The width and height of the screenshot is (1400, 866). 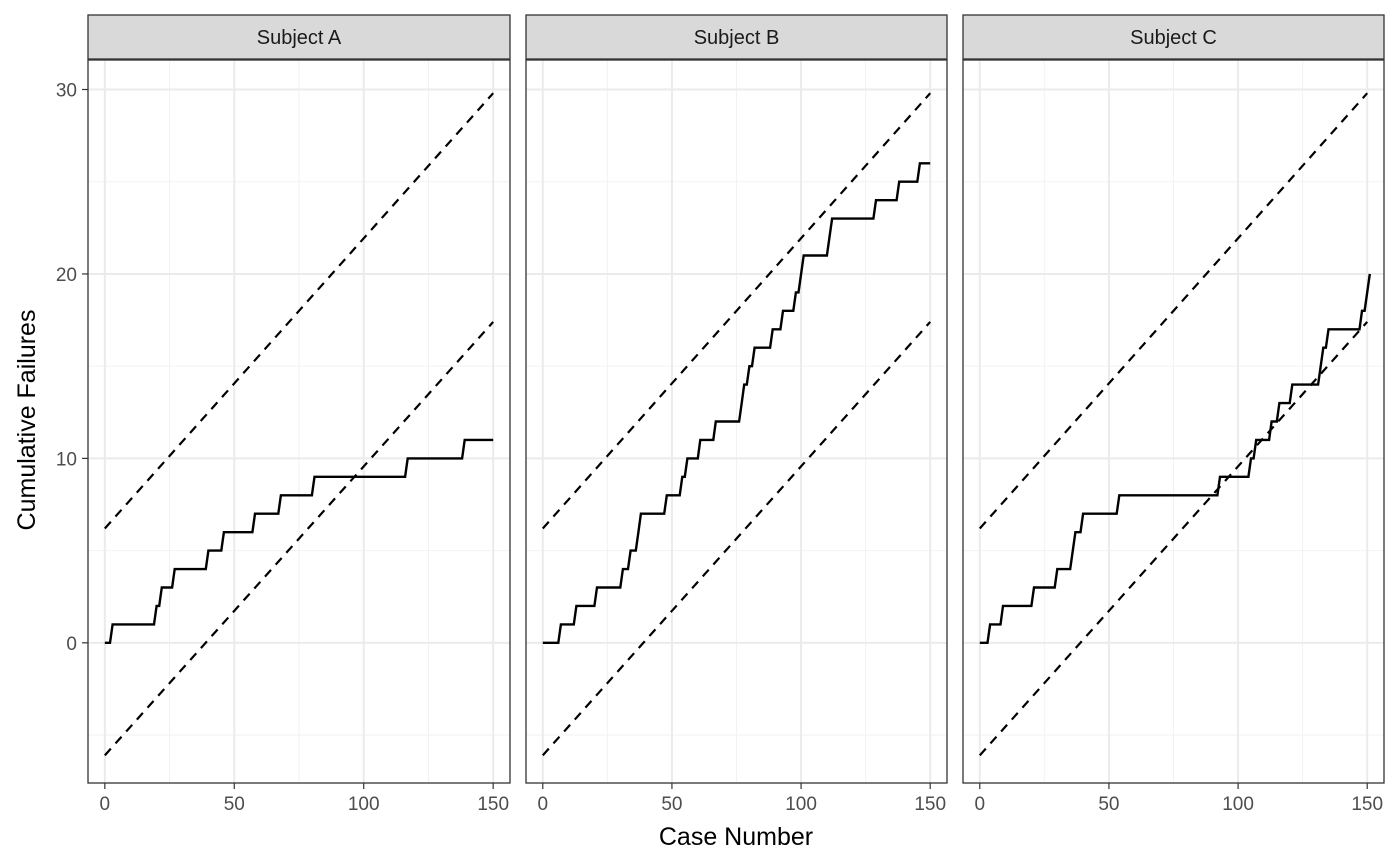 What do you see at coordinates (71, 644) in the screenshot?
I see `y-tick-label: 0` at bounding box center [71, 644].